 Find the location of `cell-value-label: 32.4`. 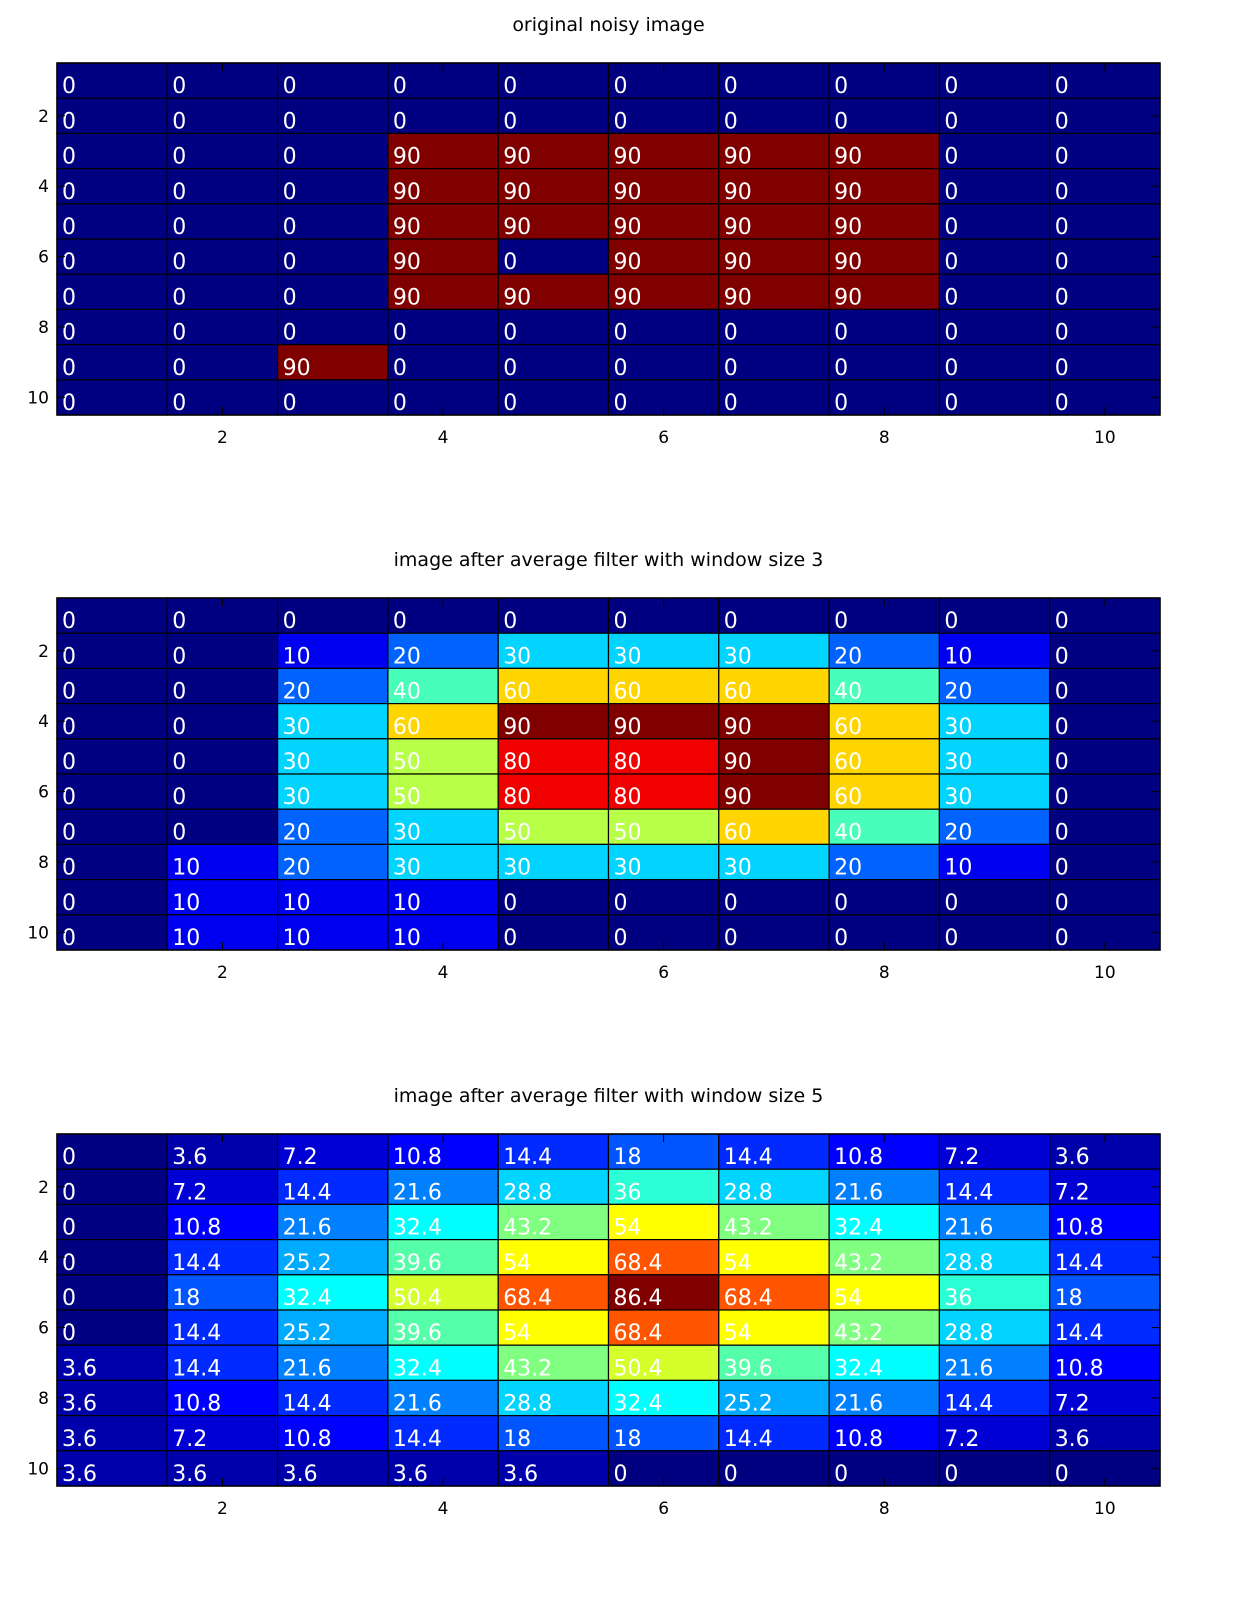

cell-value-label: 32.4 is located at coordinates (858, 1368).